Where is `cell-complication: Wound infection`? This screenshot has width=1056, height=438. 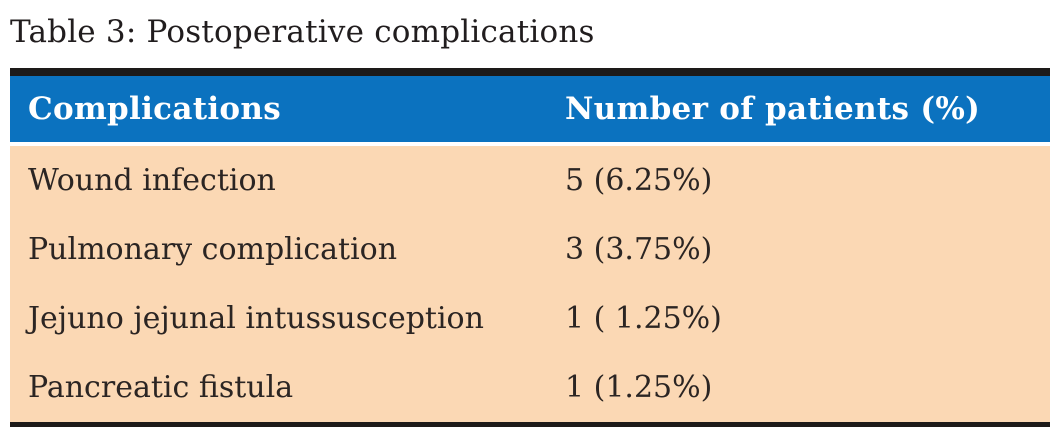 cell-complication: Wound infection is located at coordinates (152, 180).